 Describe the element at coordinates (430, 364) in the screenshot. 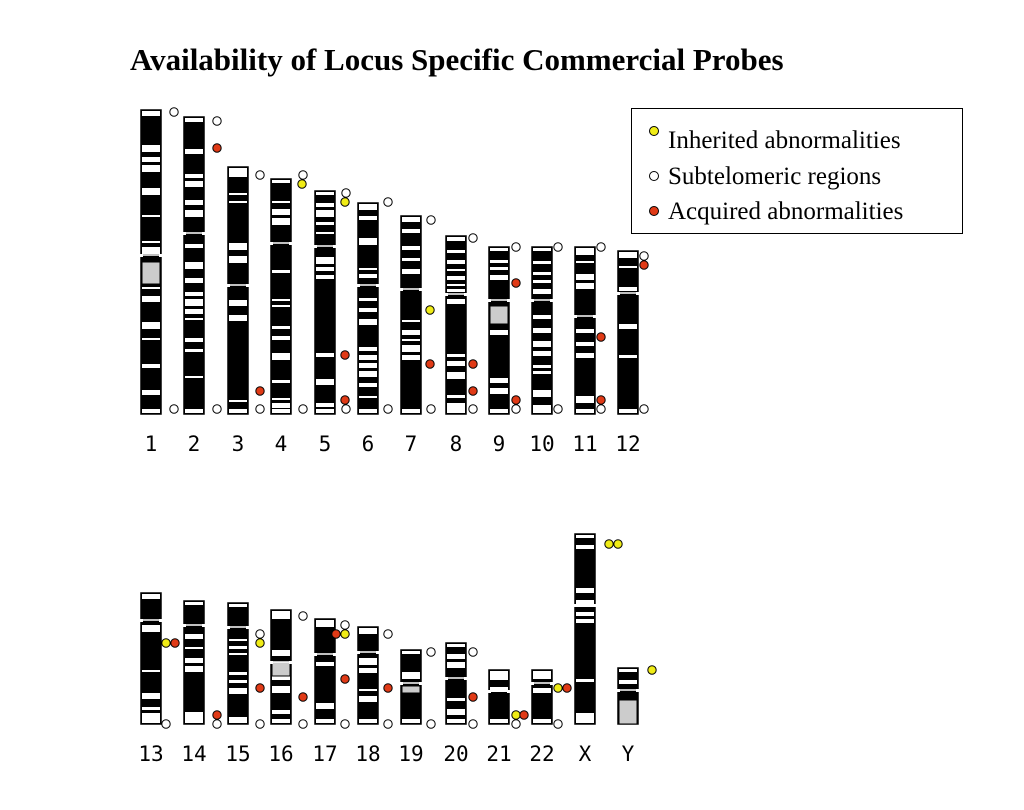

I see `chromosome-7-acquired-probe-icon` at that location.